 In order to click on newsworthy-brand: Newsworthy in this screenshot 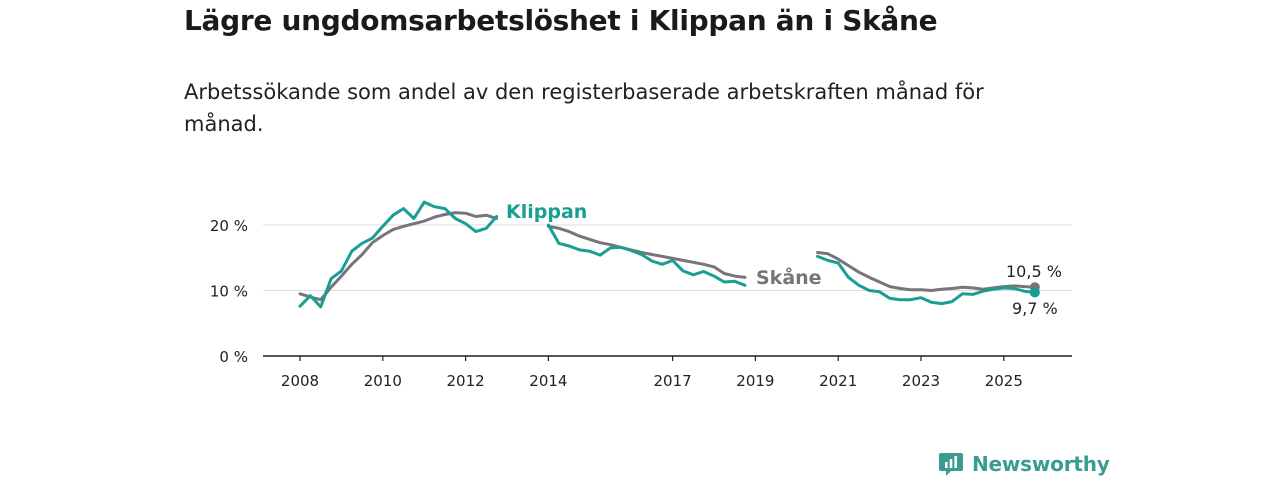, I will do `click(1024, 464)`.